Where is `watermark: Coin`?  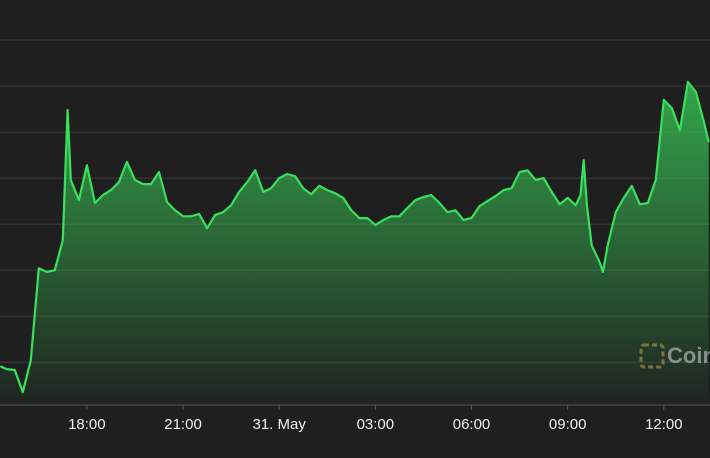
watermark: Coin is located at coordinates (674, 356).